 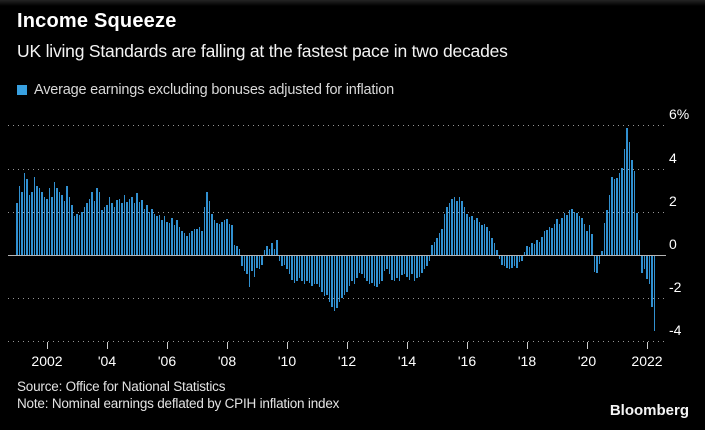 I want to click on legend-swatch-icon, so click(x=22, y=90).